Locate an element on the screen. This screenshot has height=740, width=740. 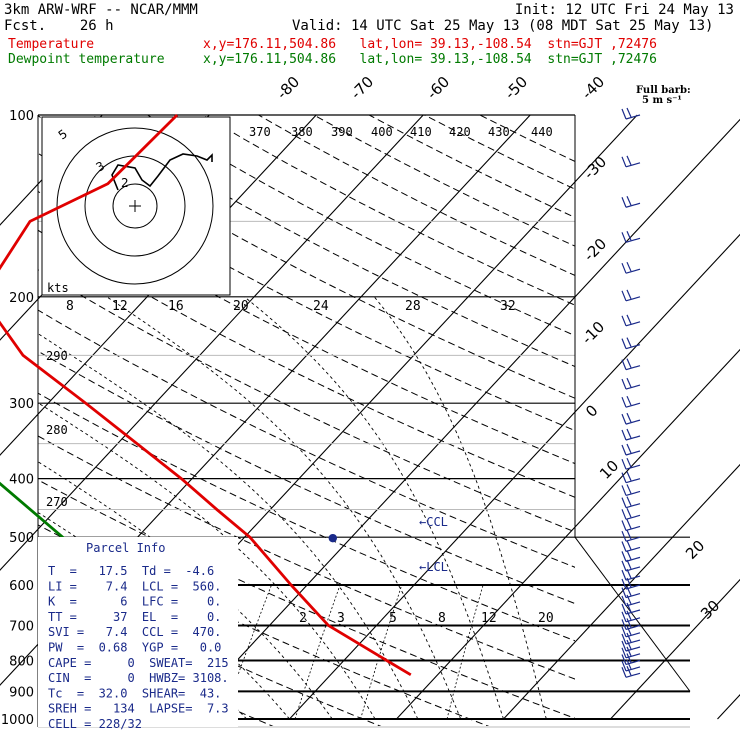
moist-adiabat is located at coordinates (460, 508).